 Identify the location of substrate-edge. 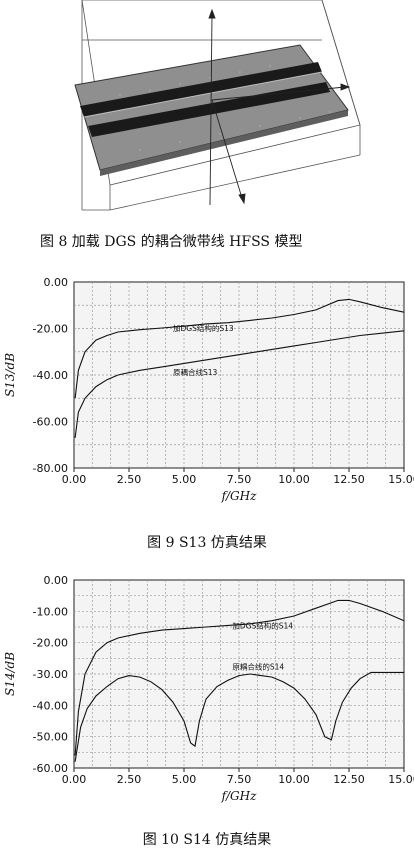
(224, 143).